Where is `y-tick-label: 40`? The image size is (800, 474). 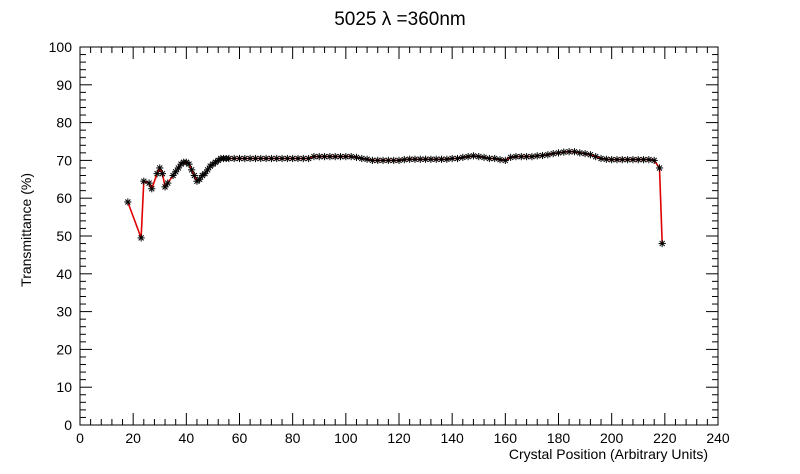
y-tick-label: 40 is located at coordinates (64, 274).